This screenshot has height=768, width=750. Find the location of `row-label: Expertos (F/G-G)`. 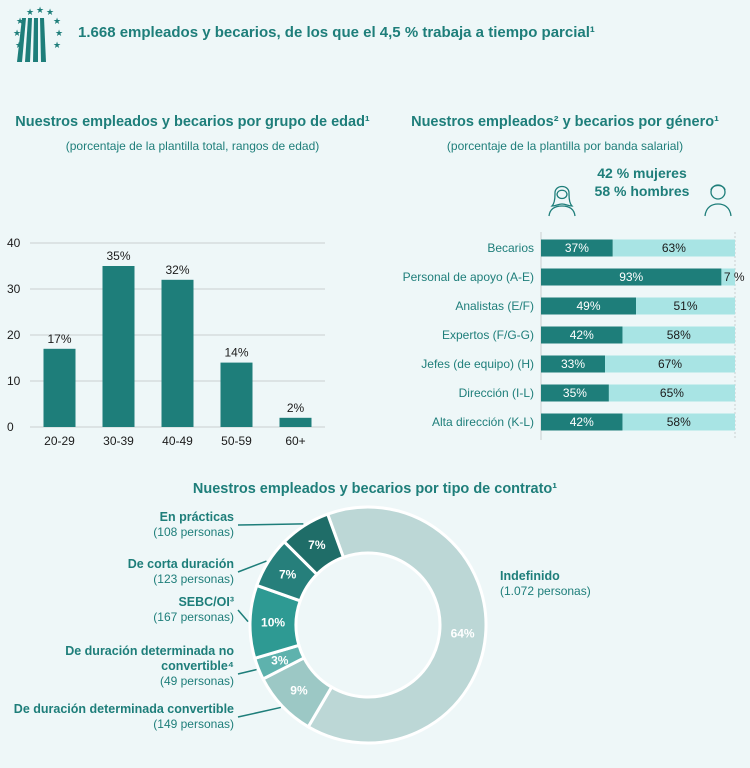

row-label: Expertos (F/G-G) is located at coordinates (488, 335).